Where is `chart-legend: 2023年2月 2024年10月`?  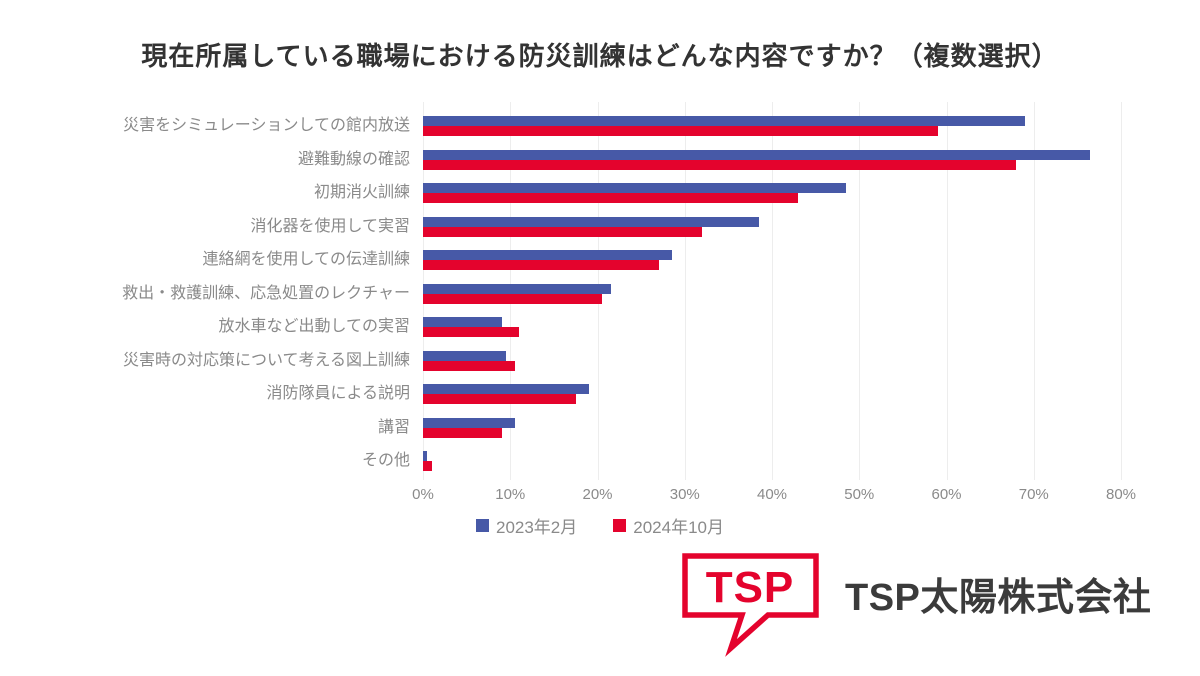 chart-legend: 2023年2月 2024年10月 is located at coordinates (600, 525).